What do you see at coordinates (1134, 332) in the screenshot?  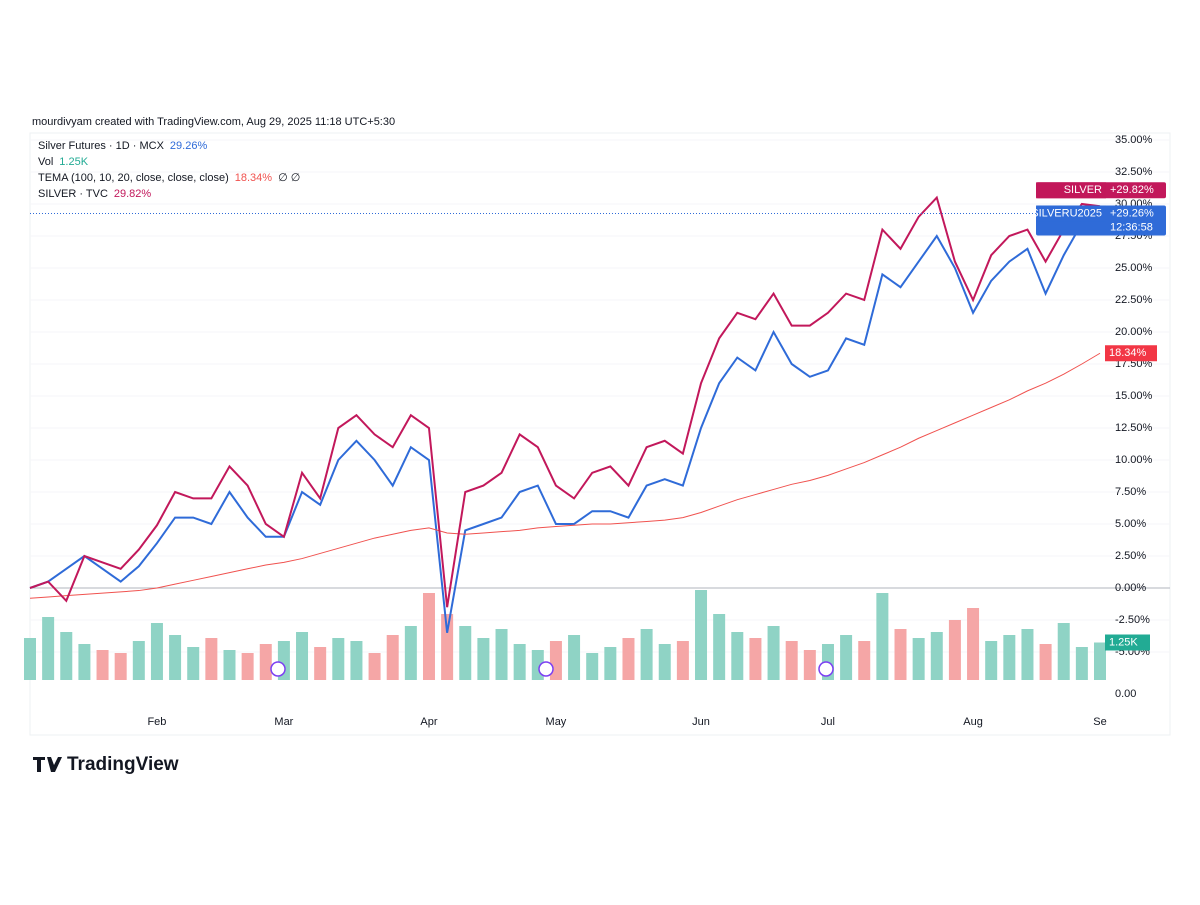 I see `y-tick-label: 20.00%` at bounding box center [1134, 332].